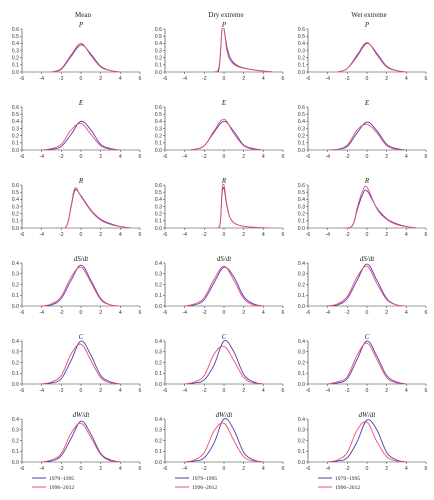  What do you see at coordinates (367, 259) in the screenshot?
I see `panel-title-ds-dt: dS/dt` at bounding box center [367, 259].